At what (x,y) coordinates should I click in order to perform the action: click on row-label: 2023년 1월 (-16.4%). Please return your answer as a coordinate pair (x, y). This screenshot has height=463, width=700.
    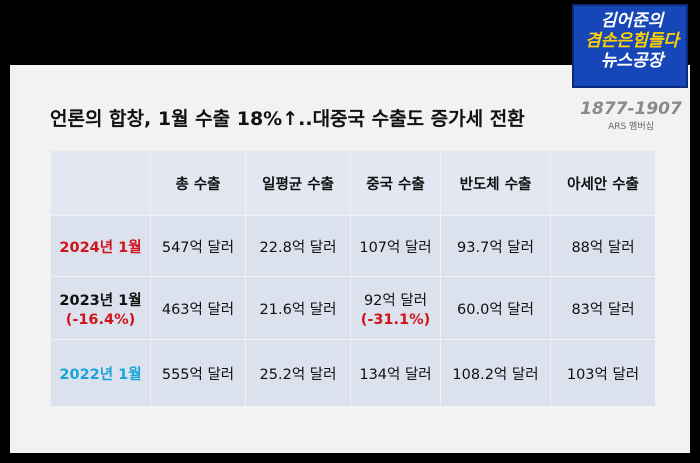
    Looking at the image, I should click on (100, 308).